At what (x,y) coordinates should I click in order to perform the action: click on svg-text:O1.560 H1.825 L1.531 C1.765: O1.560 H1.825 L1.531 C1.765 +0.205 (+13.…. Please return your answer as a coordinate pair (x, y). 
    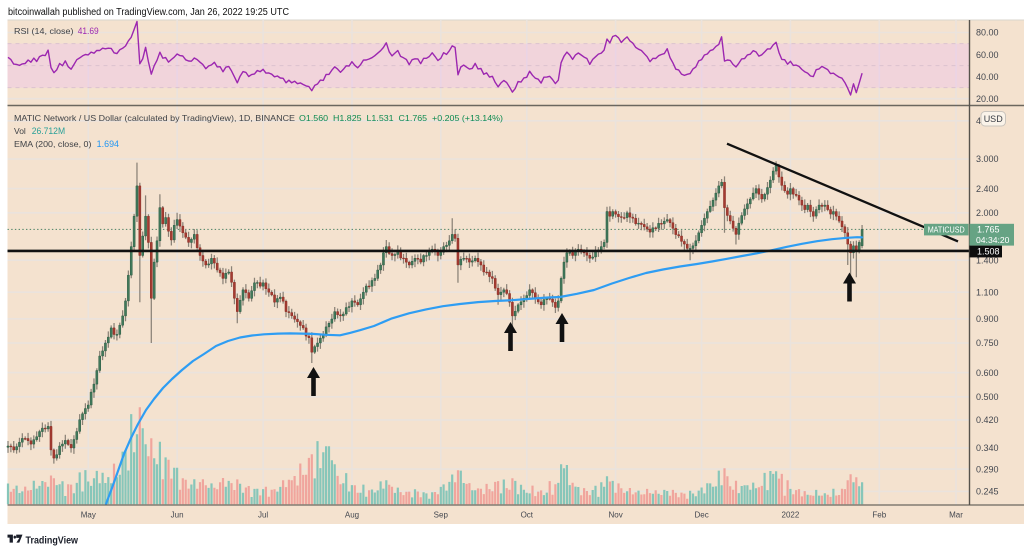
    Looking at the image, I should click on (401, 118).